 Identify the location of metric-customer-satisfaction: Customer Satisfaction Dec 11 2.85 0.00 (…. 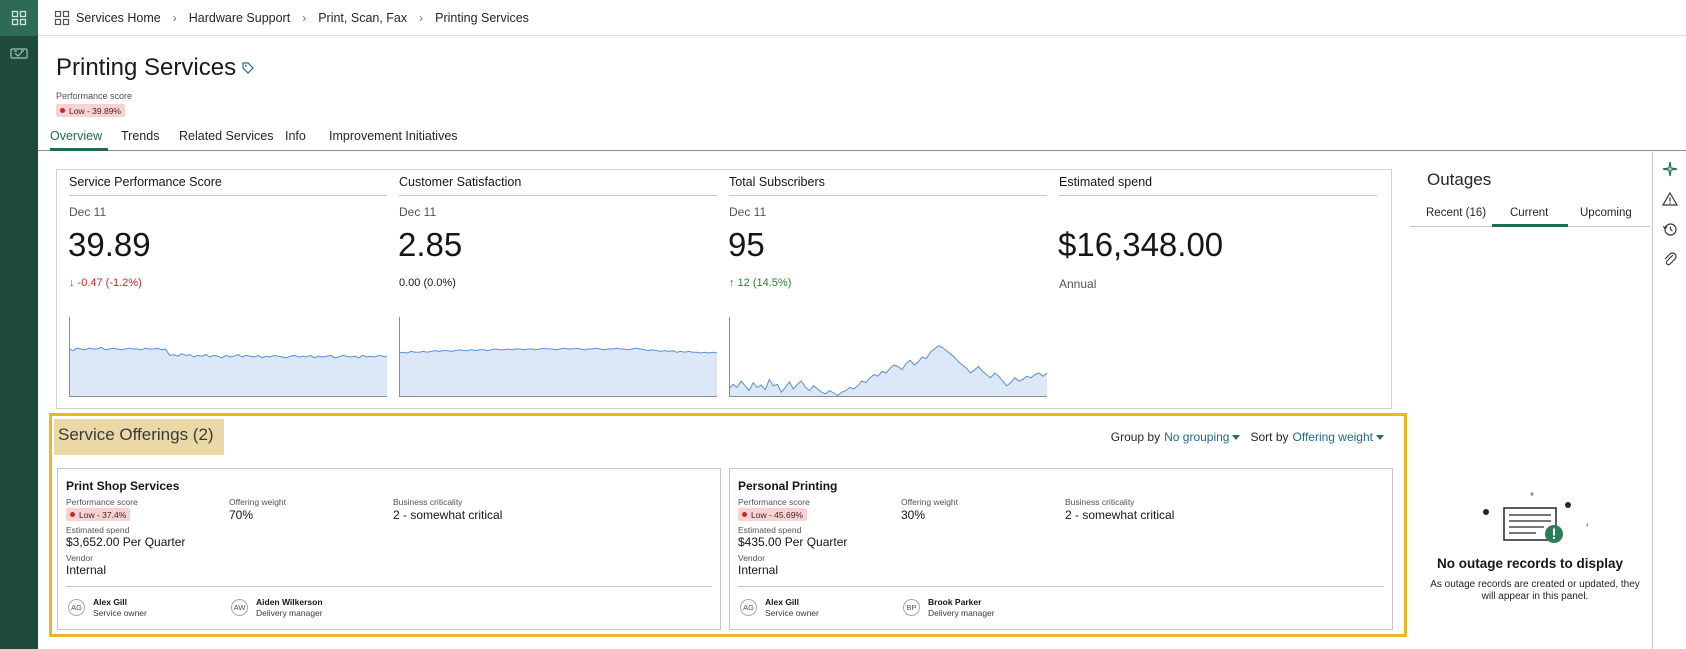
(552, 290).